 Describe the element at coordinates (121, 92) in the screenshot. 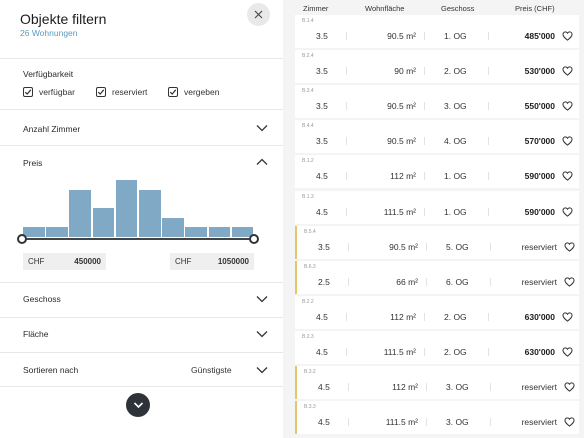

I see `checkbox-reserved: reserviert` at that location.